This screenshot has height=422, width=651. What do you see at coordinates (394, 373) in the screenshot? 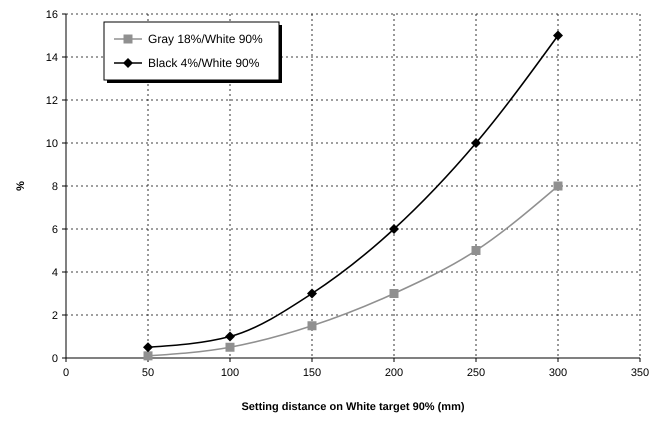
I see `x-tick-label: 200` at bounding box center [394, 373].